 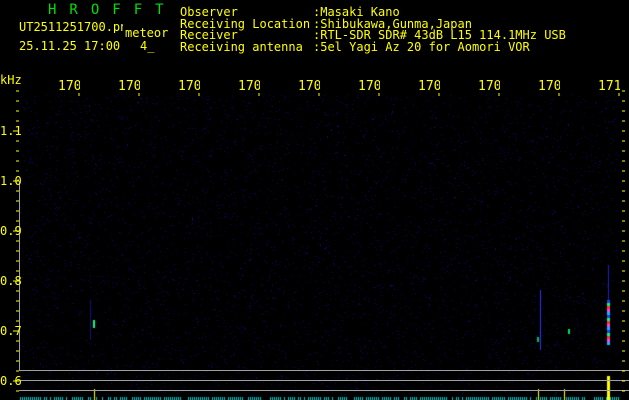 I want to click on x-tick-label: 1704, so click(x=249, y=86).